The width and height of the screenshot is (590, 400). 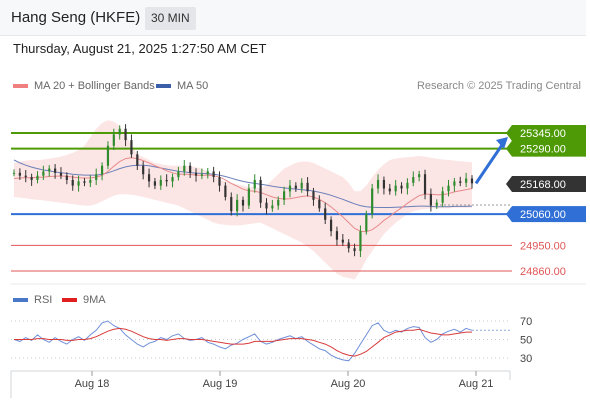 I want to click on legend-label: RSI, so click(x=43, y=300).